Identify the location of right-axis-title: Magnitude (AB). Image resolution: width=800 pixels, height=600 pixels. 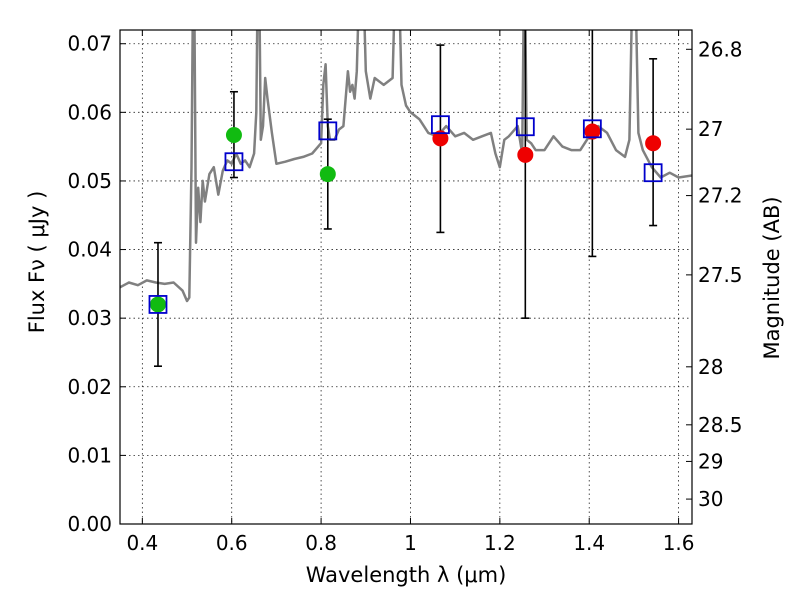
(772, 277).